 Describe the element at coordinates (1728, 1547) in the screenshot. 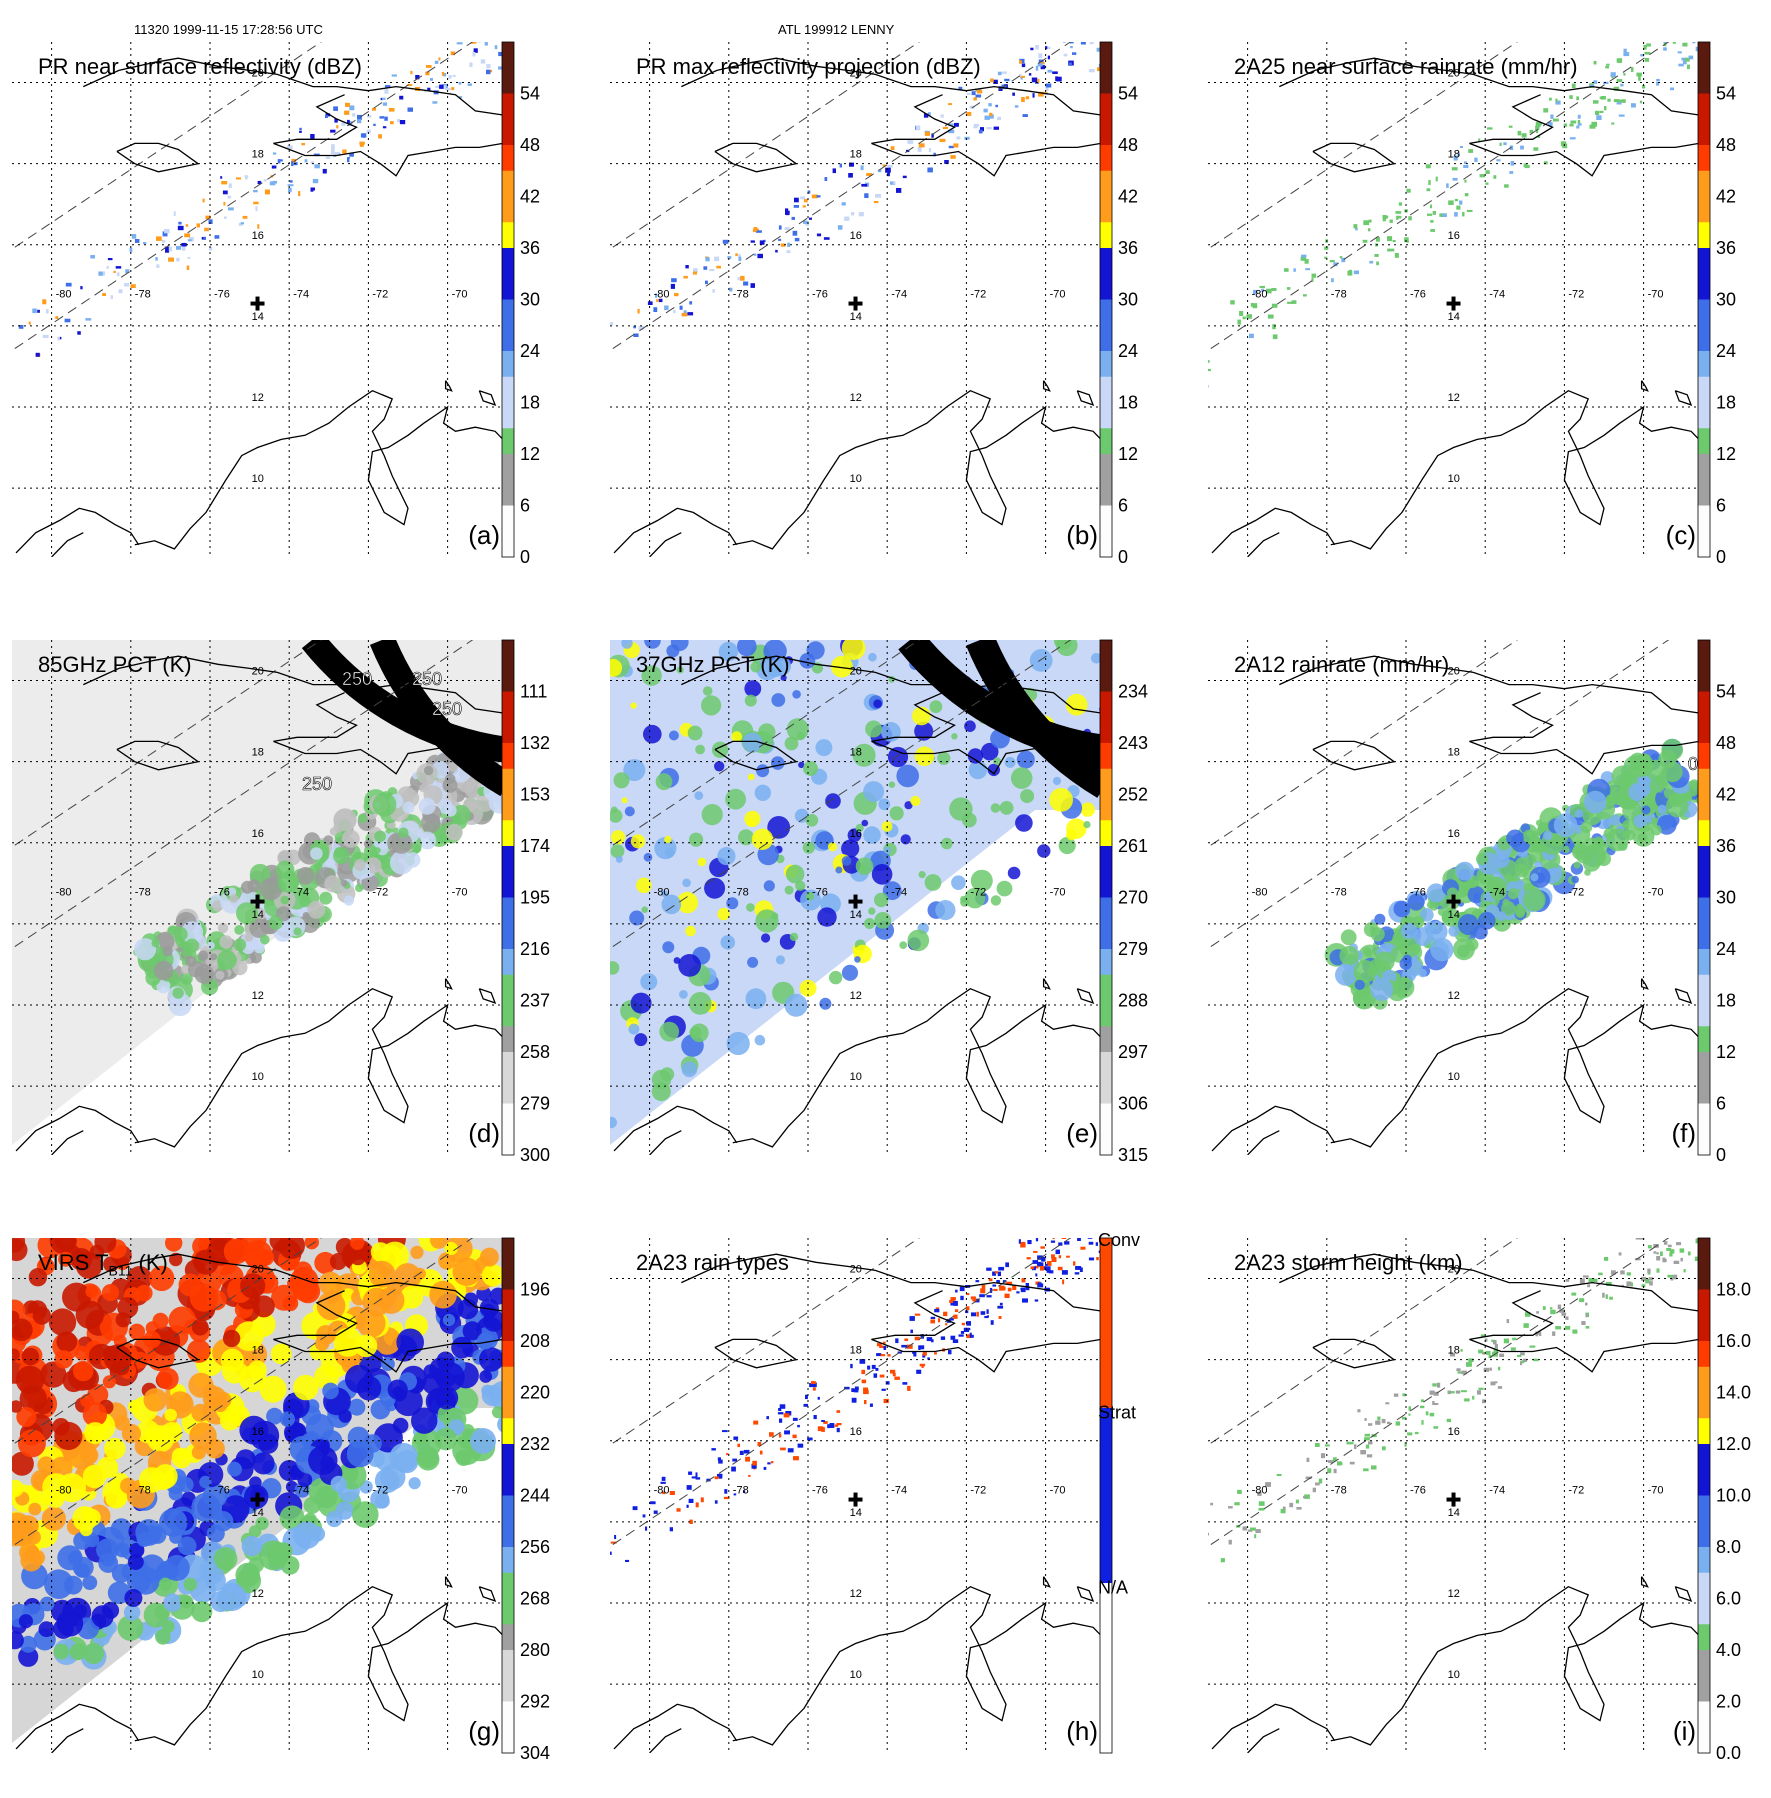

I see `colorbar-tick-label: 8.0` at that location.